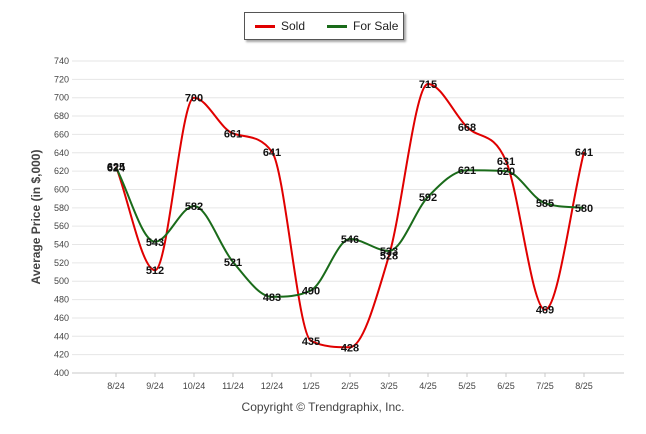 This screenshot has height=434, width=646. Describe the element at coordinates (61, 134) in the screenshot. I see `y-tick-label: 660` at that location.